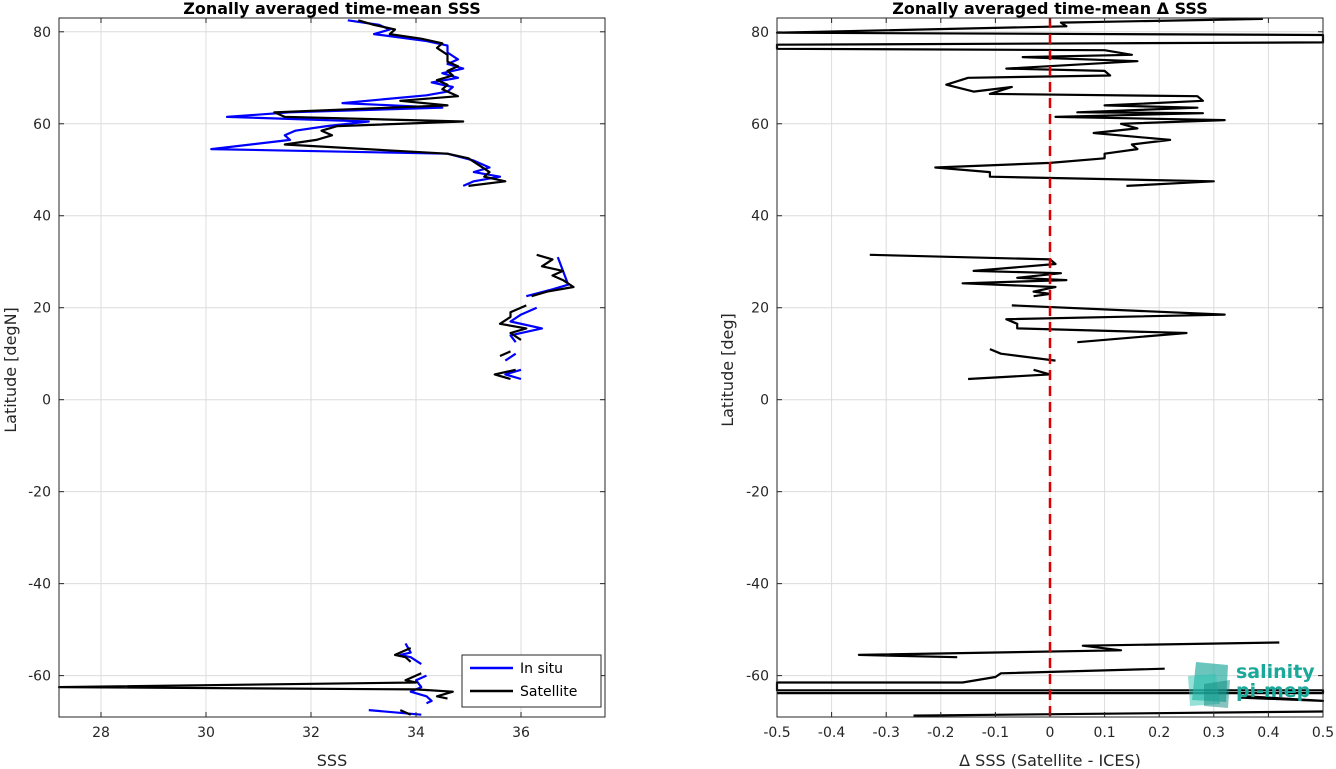 The width and height of the screenshot is (1336, 769). Describe the element at coordinates (39, 585) in the screenshot. I see `left-ytick-label: -40` at that location.